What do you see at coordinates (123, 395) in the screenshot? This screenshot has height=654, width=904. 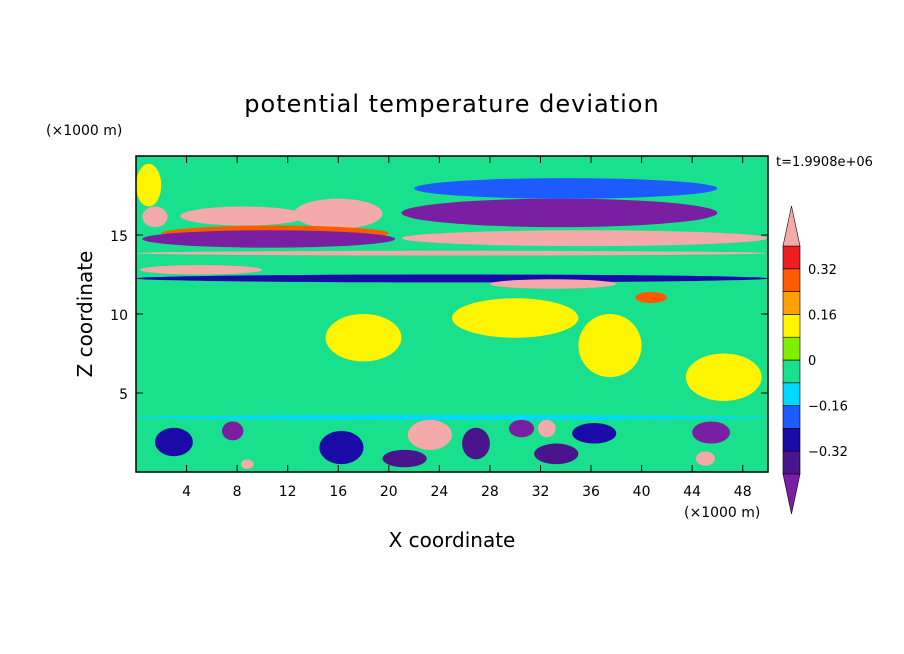 I see `y-tick-label: 5` at bounding box center [123, 395].